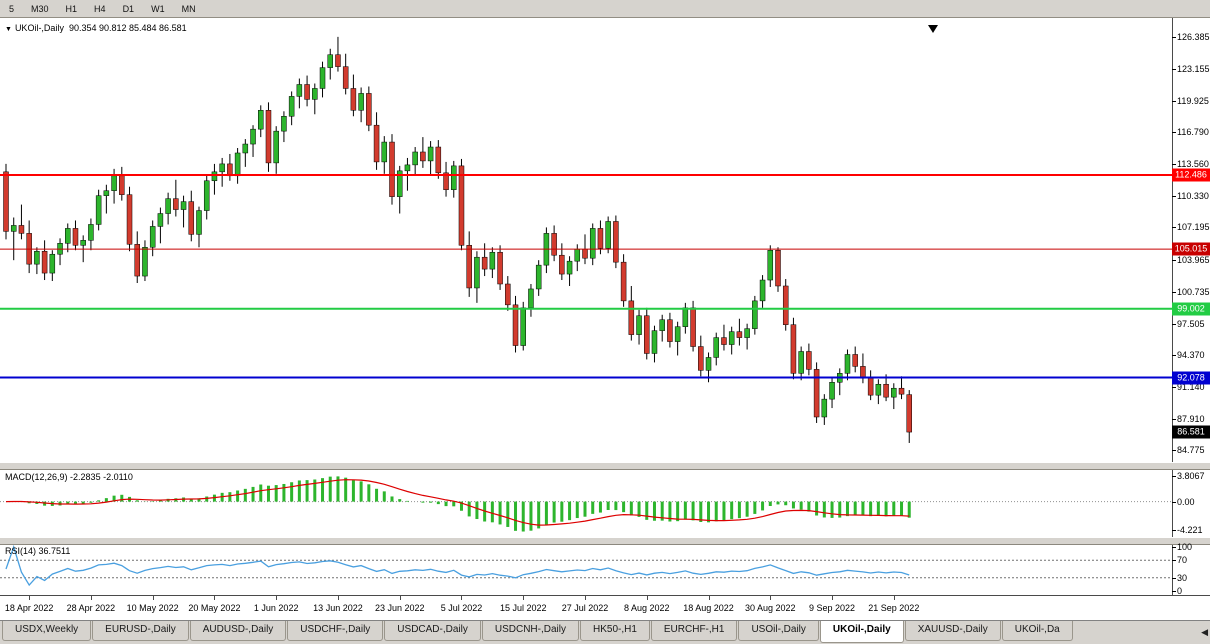 The width and height of the screenshot is (1210, 644). Describe the element at coordinates (91, 608) in the screenshot. I see `date-label: 28 Apr 2022` at that location.